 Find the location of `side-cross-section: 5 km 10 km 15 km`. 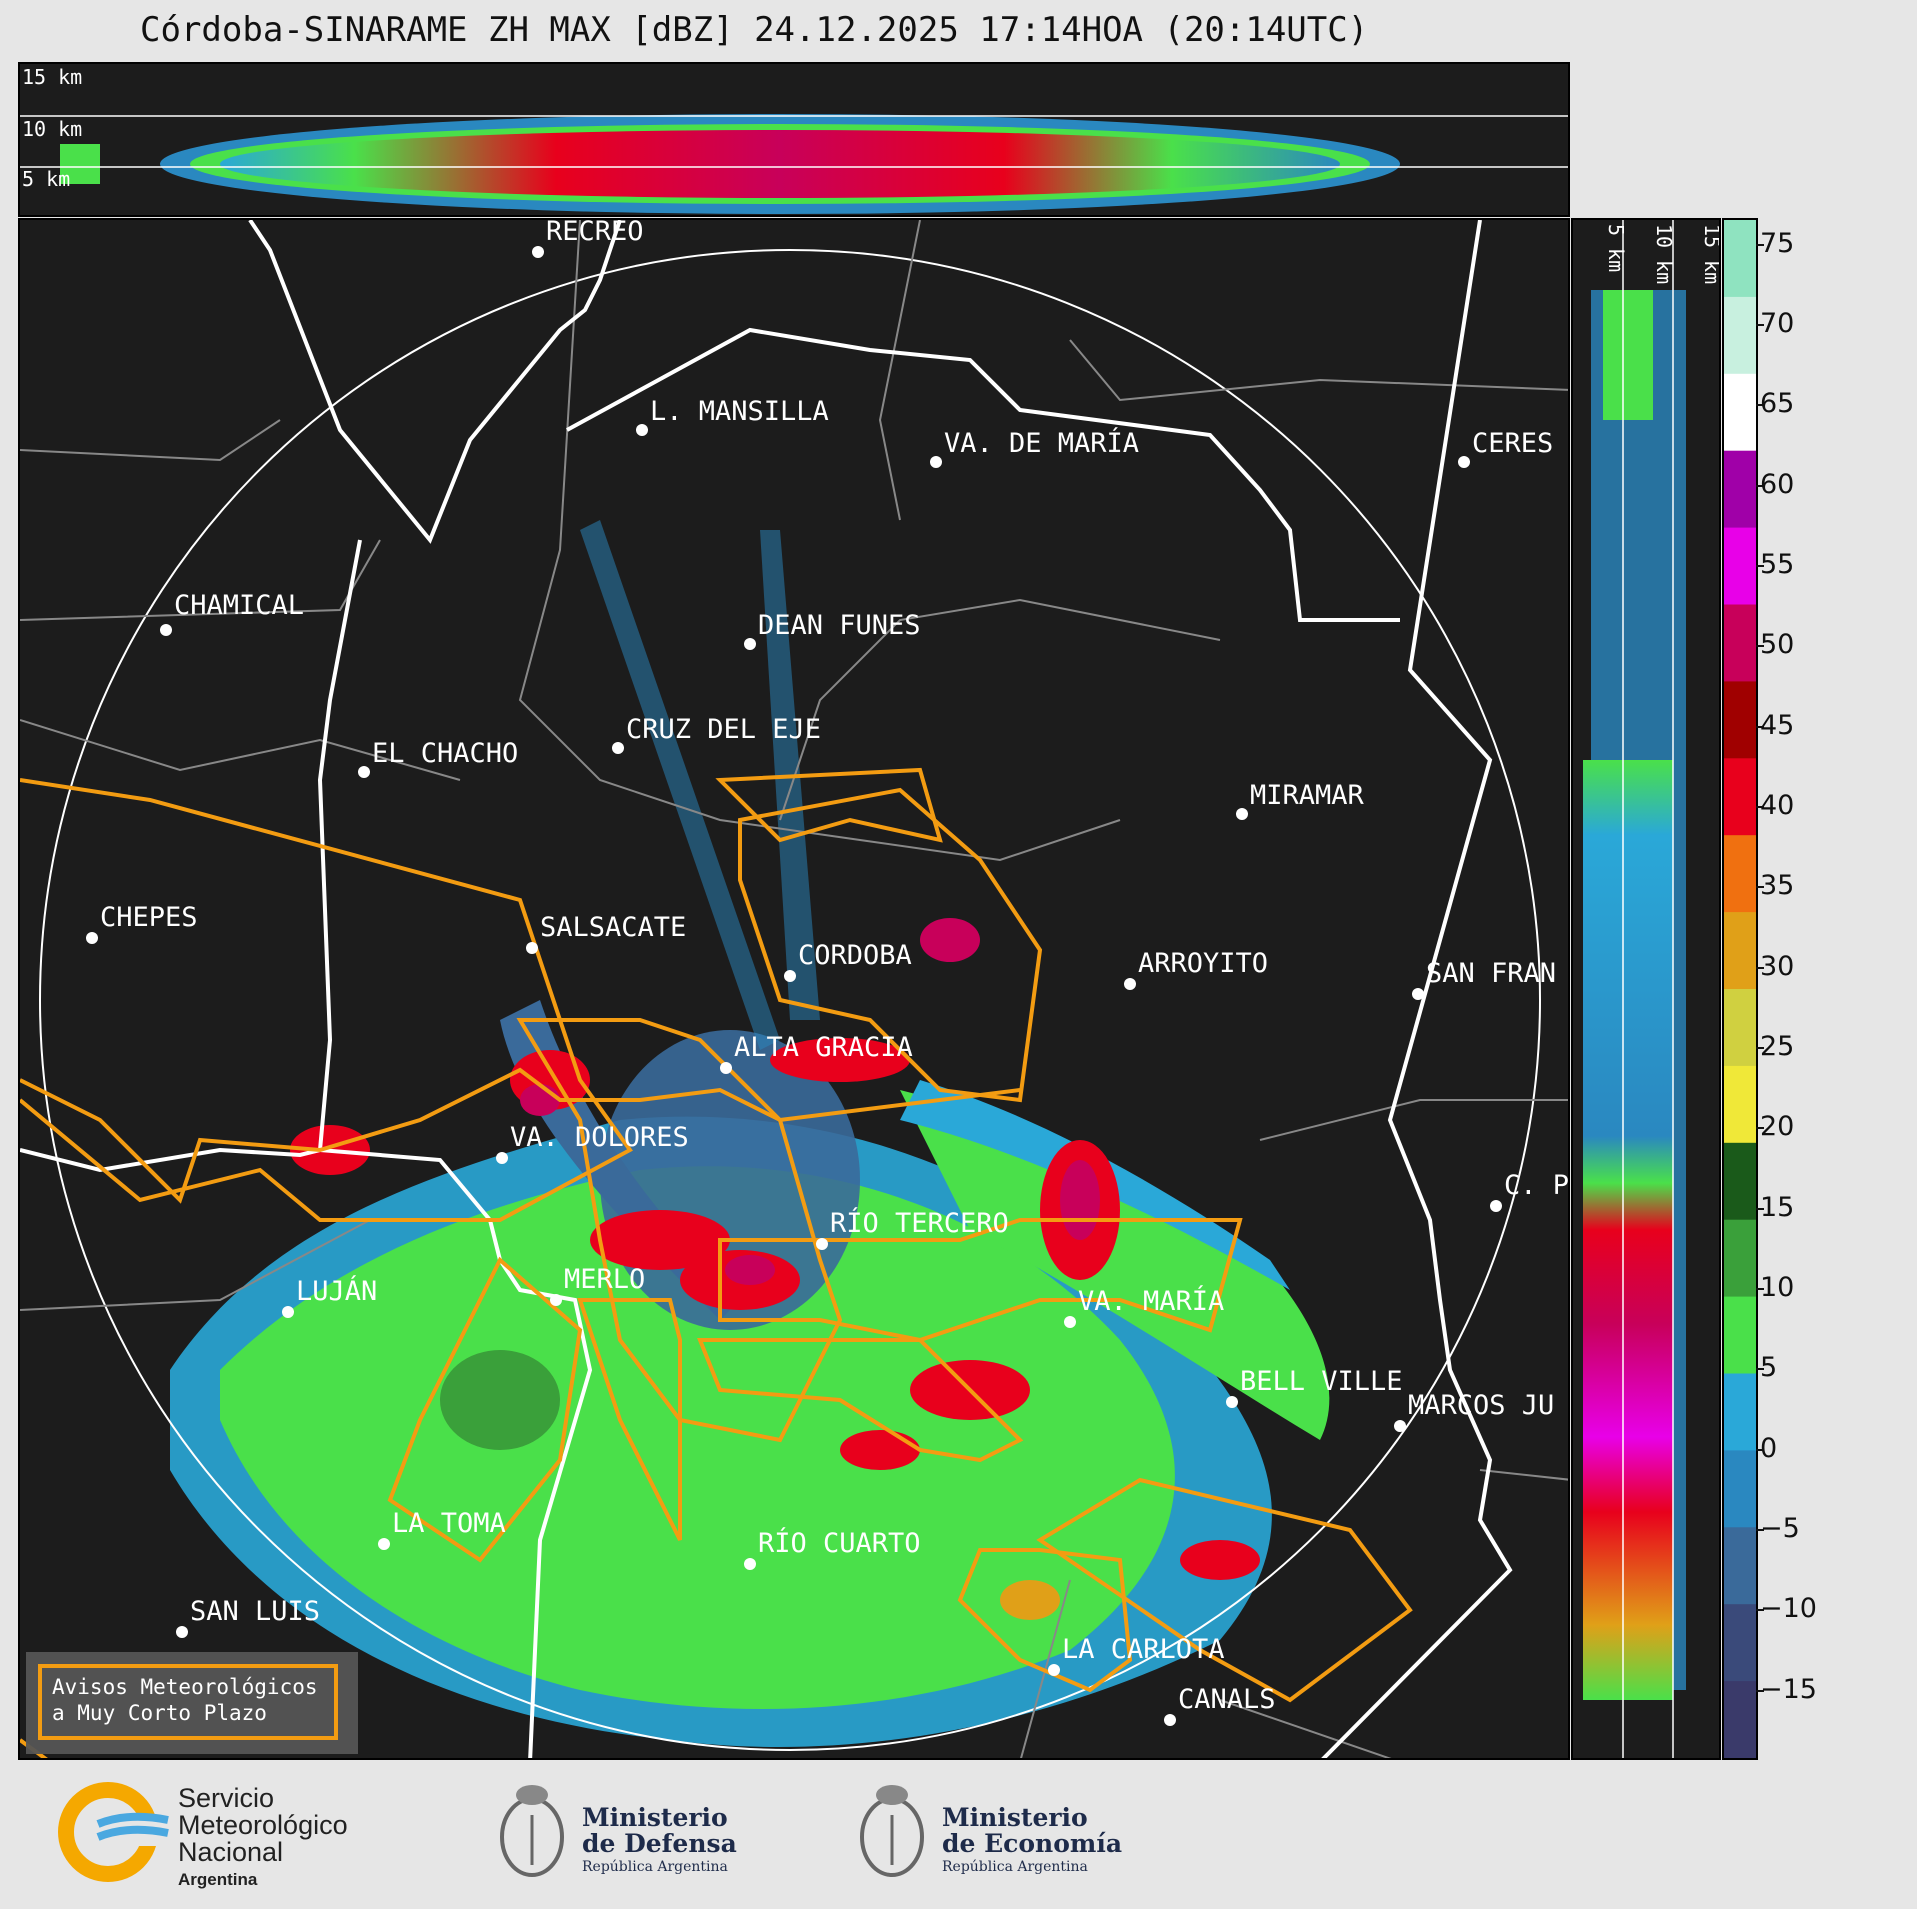

side-cross-section: 5 km 10 km 15 km is located at coordinates (1646, 989).